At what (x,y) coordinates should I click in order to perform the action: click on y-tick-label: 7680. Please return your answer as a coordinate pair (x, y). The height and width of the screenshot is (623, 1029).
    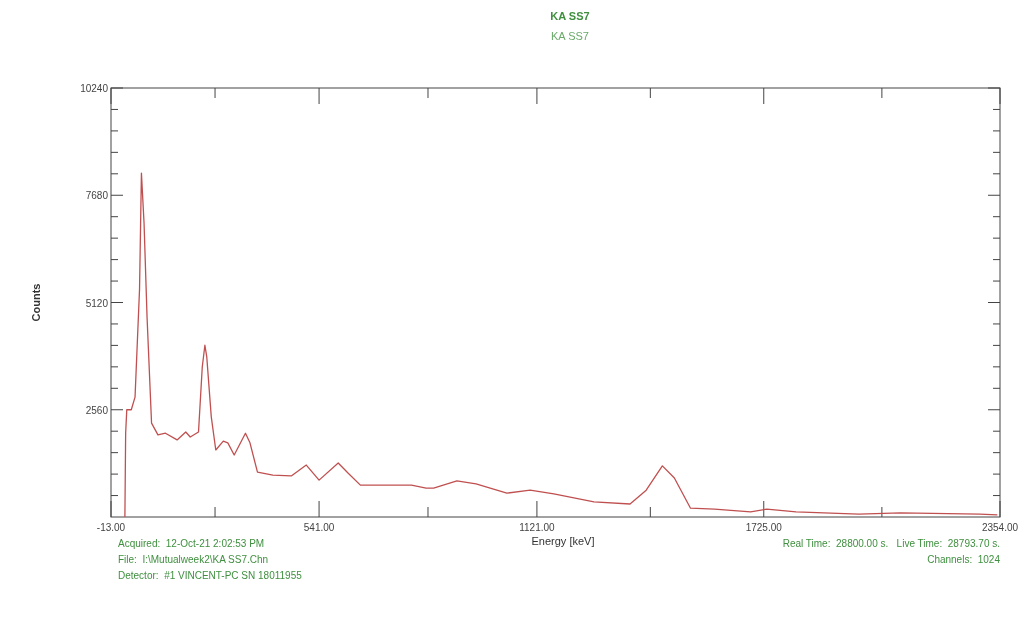
    Looking at the image, I should click on (97, 196).